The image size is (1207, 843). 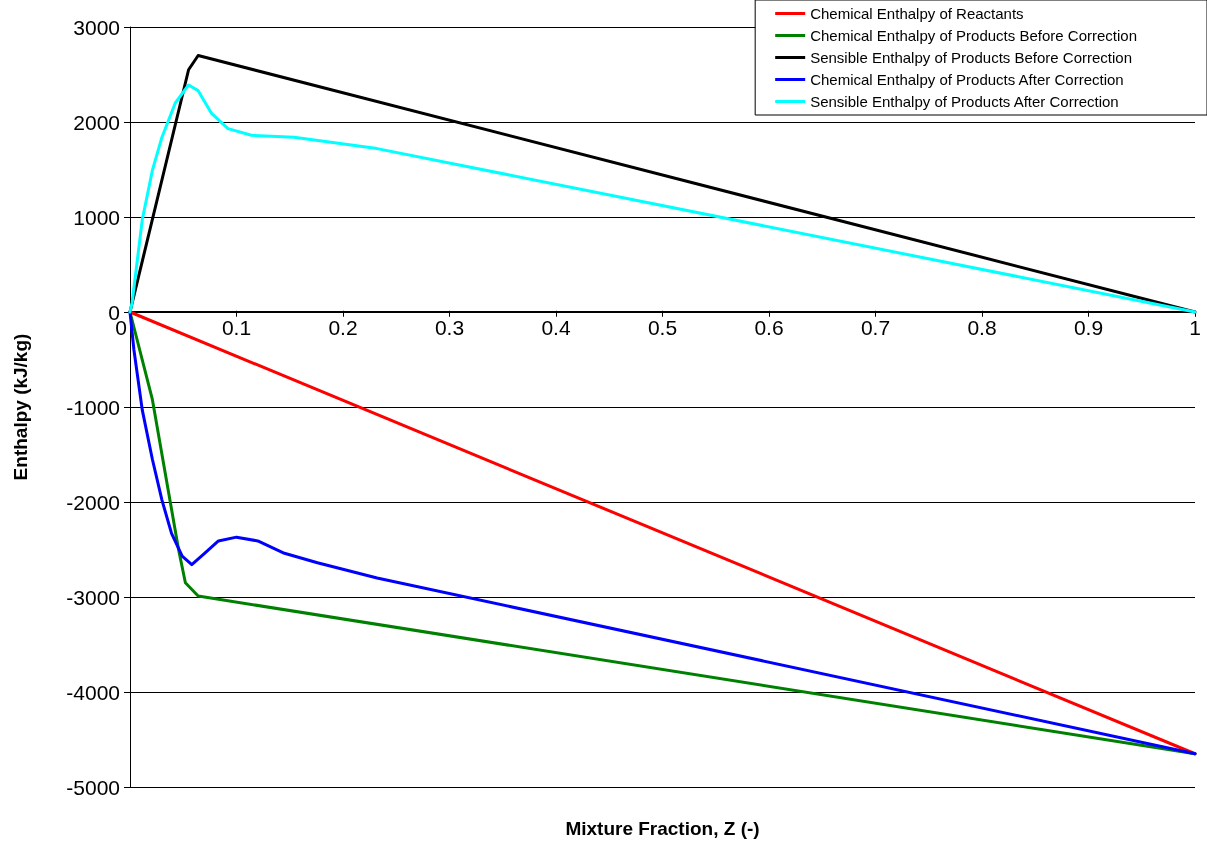 I want to click on x-tick-label: 0.7, so click(x=875, y=327).